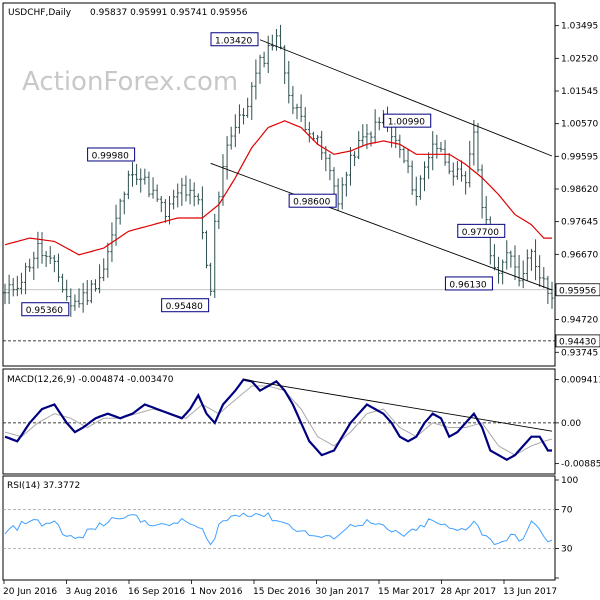  I want to click on annotation-label: 0.99980, so click(110, 156).